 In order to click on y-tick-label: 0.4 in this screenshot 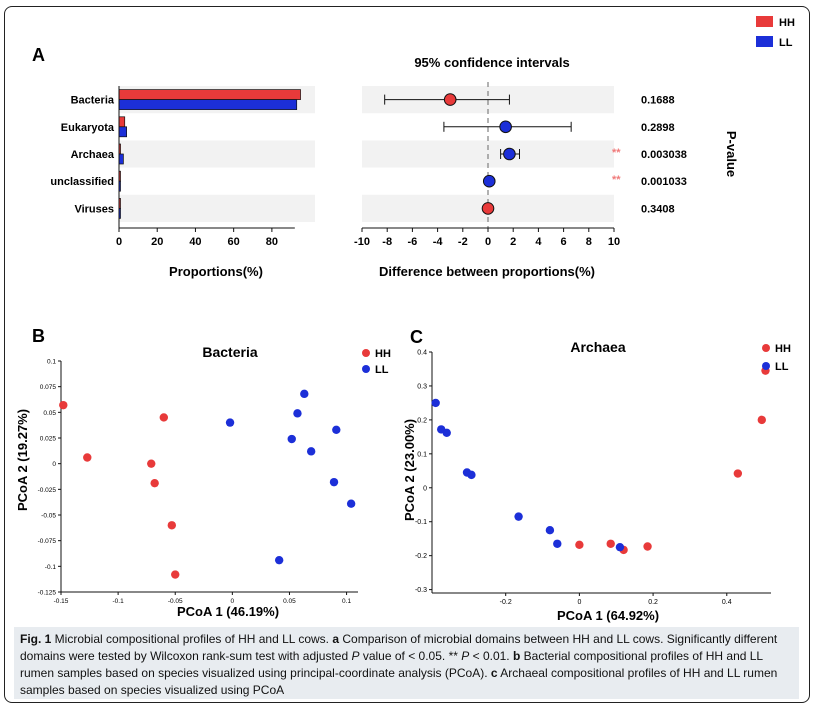, I will do `click(422, 353)`.